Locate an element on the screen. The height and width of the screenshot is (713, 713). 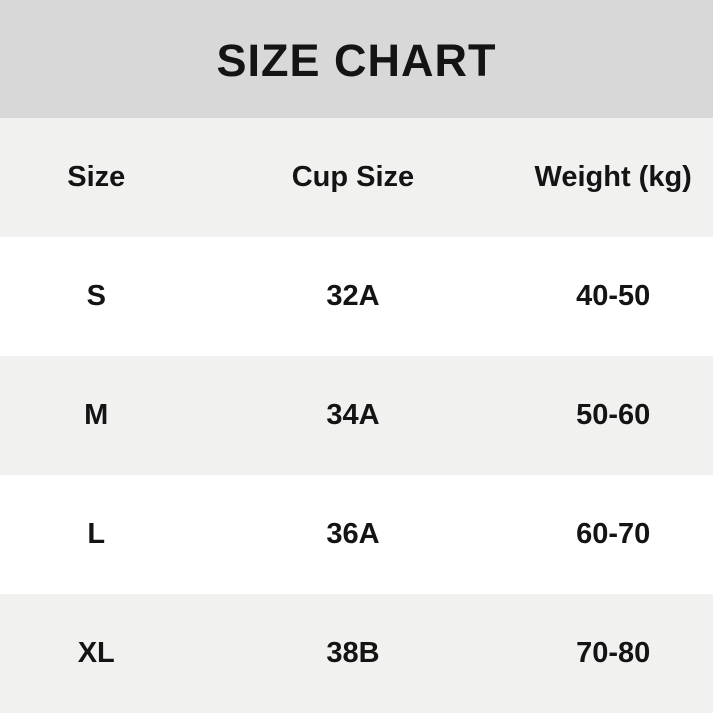
cell-cup-size: 38B is located at coordinates (353, 653).